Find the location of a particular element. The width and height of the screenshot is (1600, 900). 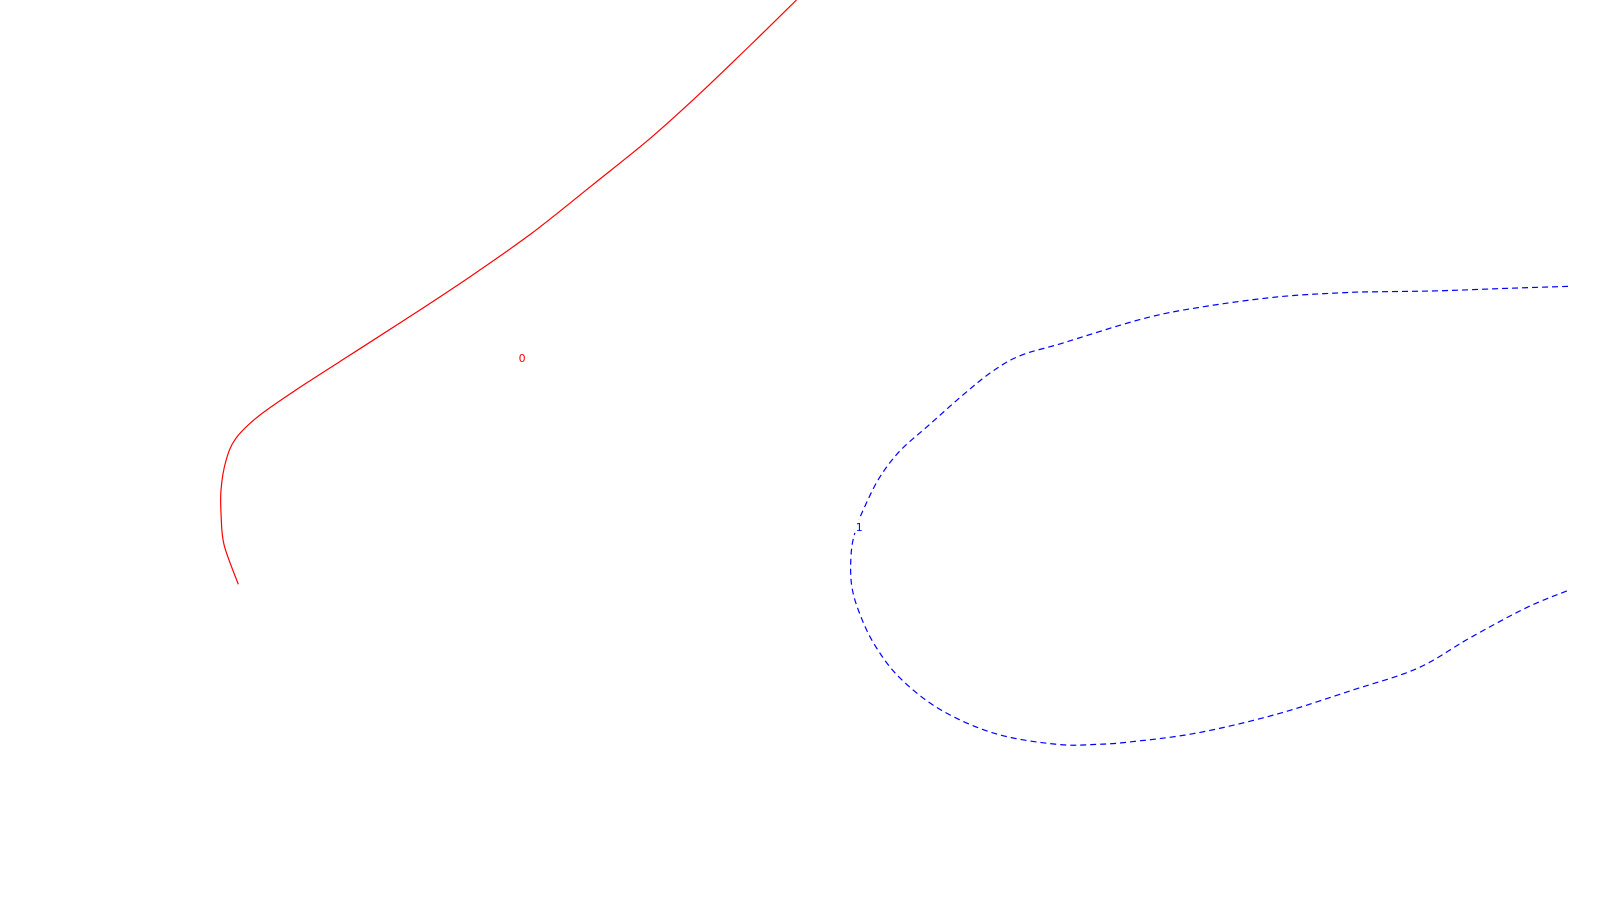

contour-label-1: 1 is located at coordinates (859, 527).